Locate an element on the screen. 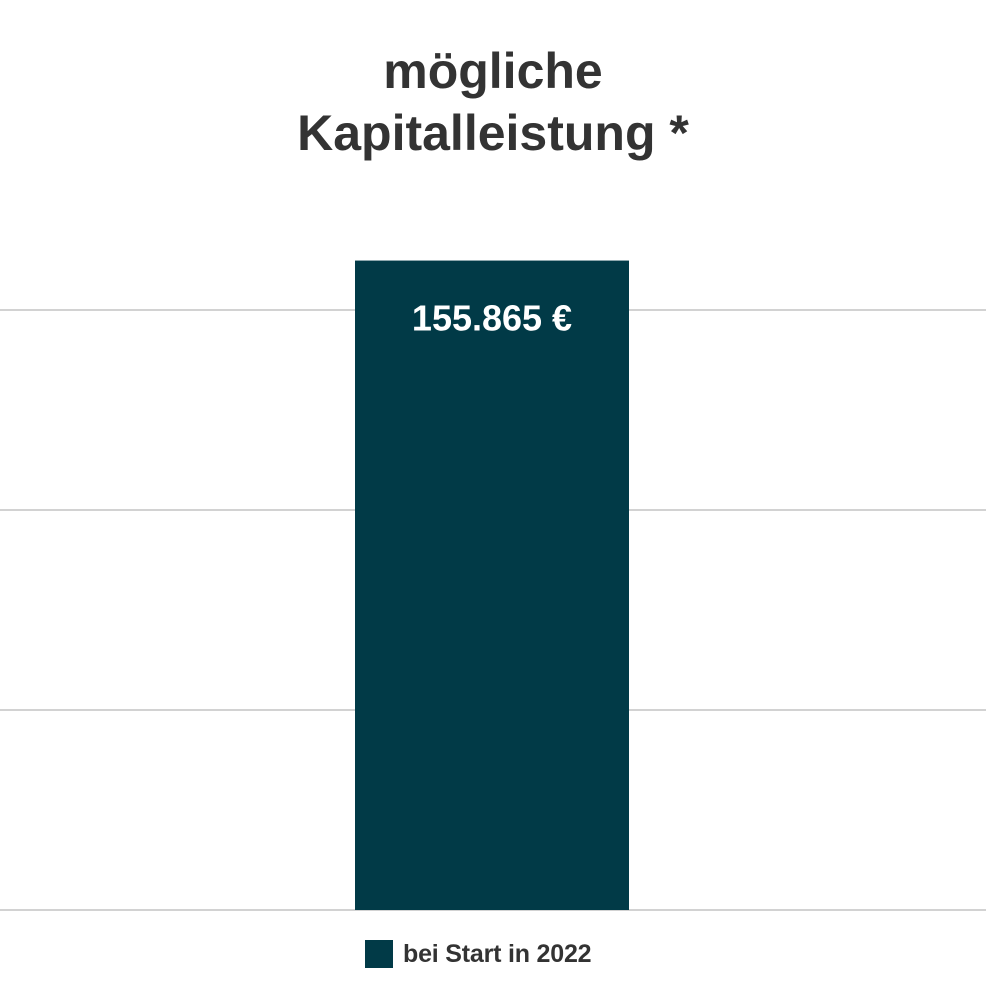  chart-title-line-2: Kapitalleistung * is located at coordinates (493, 133).